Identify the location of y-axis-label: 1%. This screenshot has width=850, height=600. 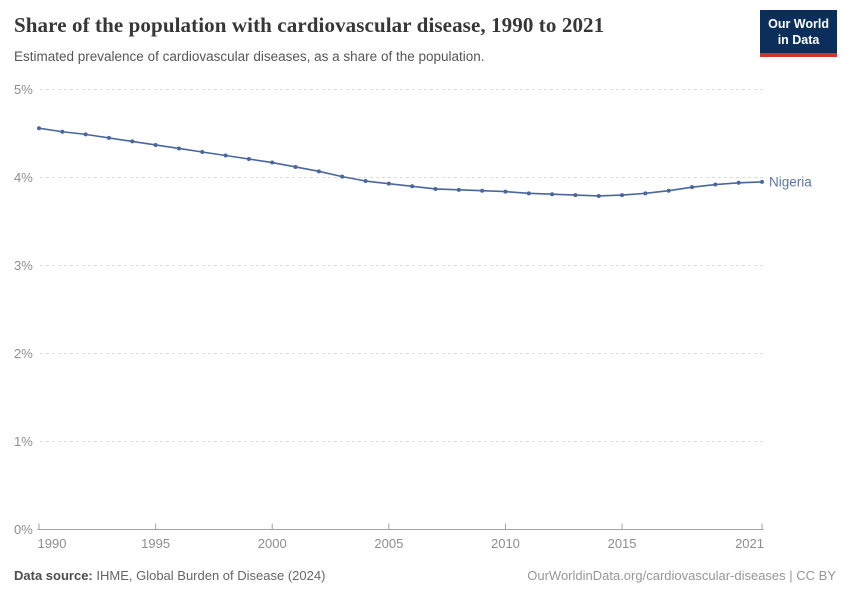
(23, 441).